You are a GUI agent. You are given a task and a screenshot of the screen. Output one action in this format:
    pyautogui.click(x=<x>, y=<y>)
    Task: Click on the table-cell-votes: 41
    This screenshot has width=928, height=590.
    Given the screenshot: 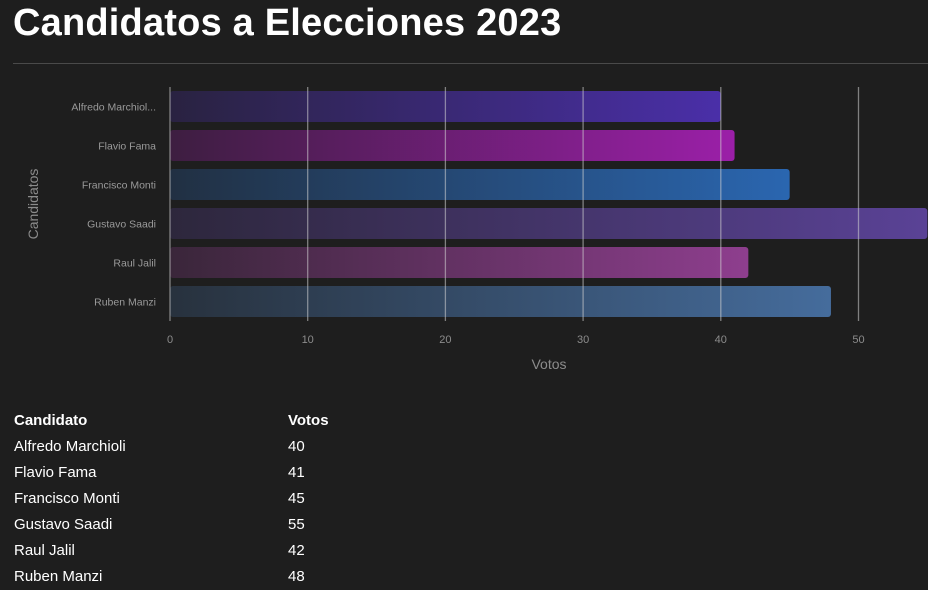 What is the action you would take?
    pyautogui.click(x=296, y=472)
    